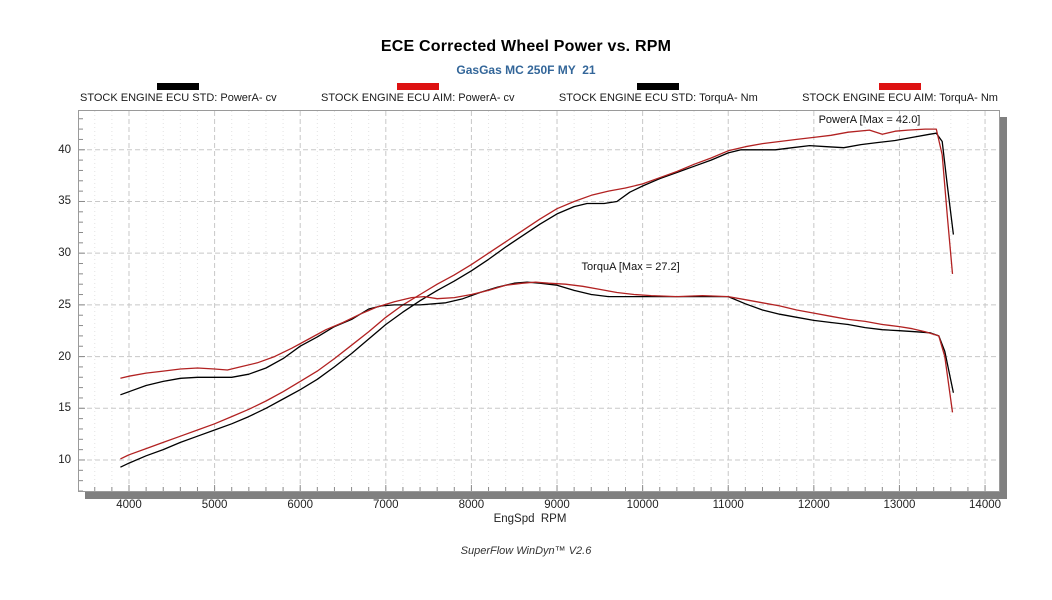 This screenshot has height=600, width=1052. I want to click on footer-brand: SuperFlow WinDyn™ V2.6, so click(526, 551).